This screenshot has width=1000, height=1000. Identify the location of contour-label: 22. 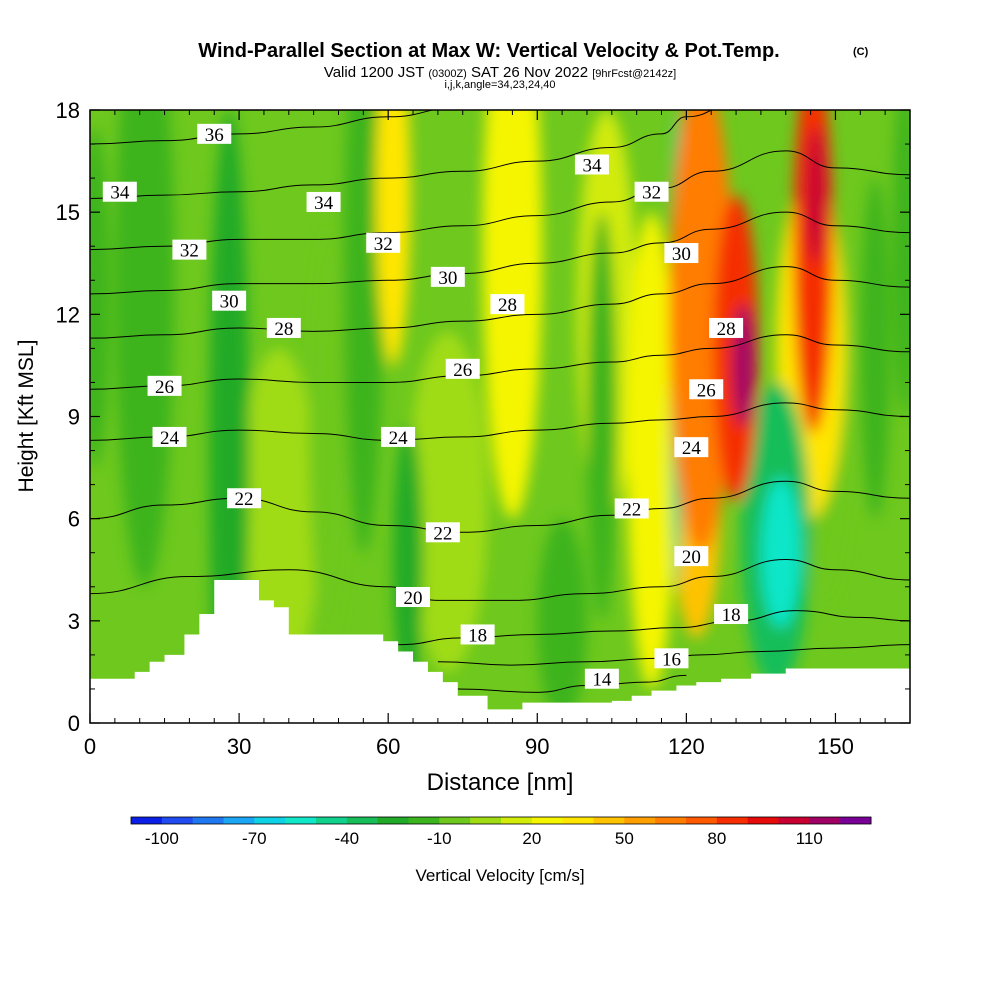
(442, 533).